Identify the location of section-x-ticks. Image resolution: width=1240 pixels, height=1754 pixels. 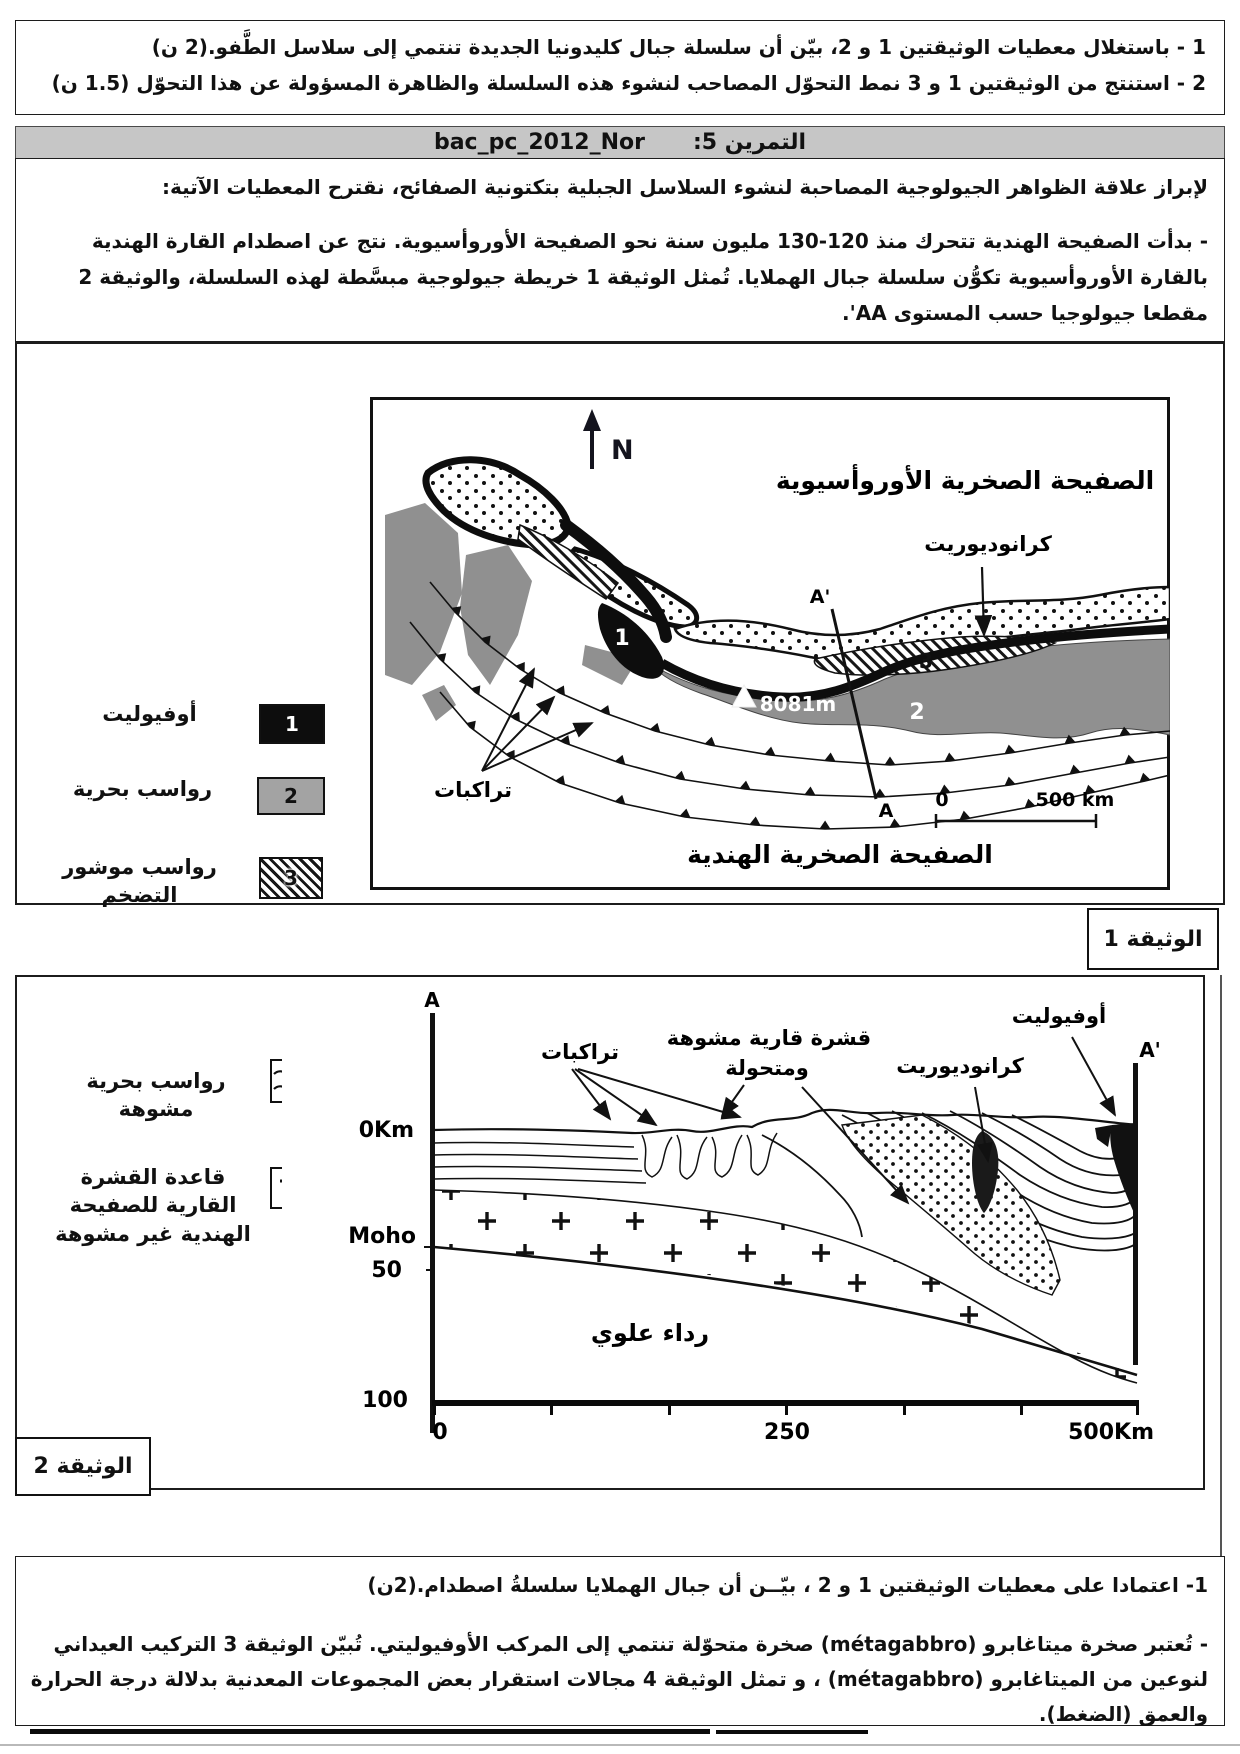
(786, 1410).